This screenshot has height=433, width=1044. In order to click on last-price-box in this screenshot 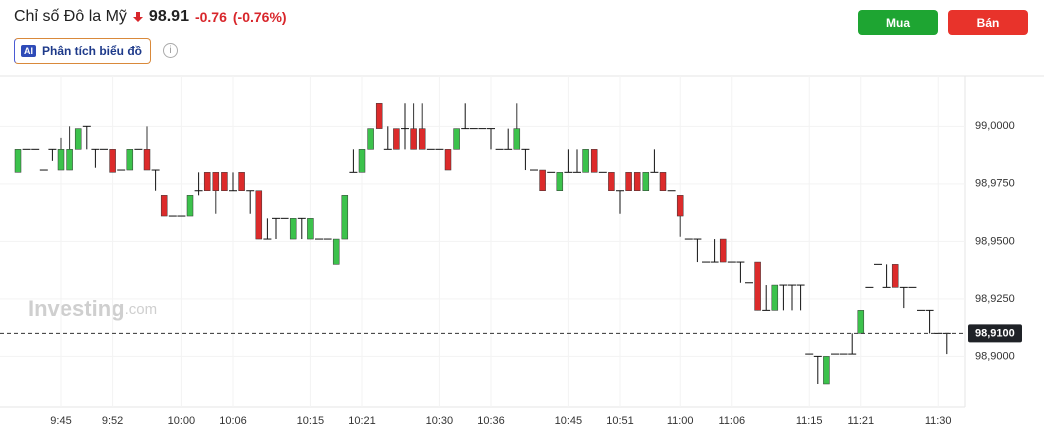, I will do `click(995, 333)`.